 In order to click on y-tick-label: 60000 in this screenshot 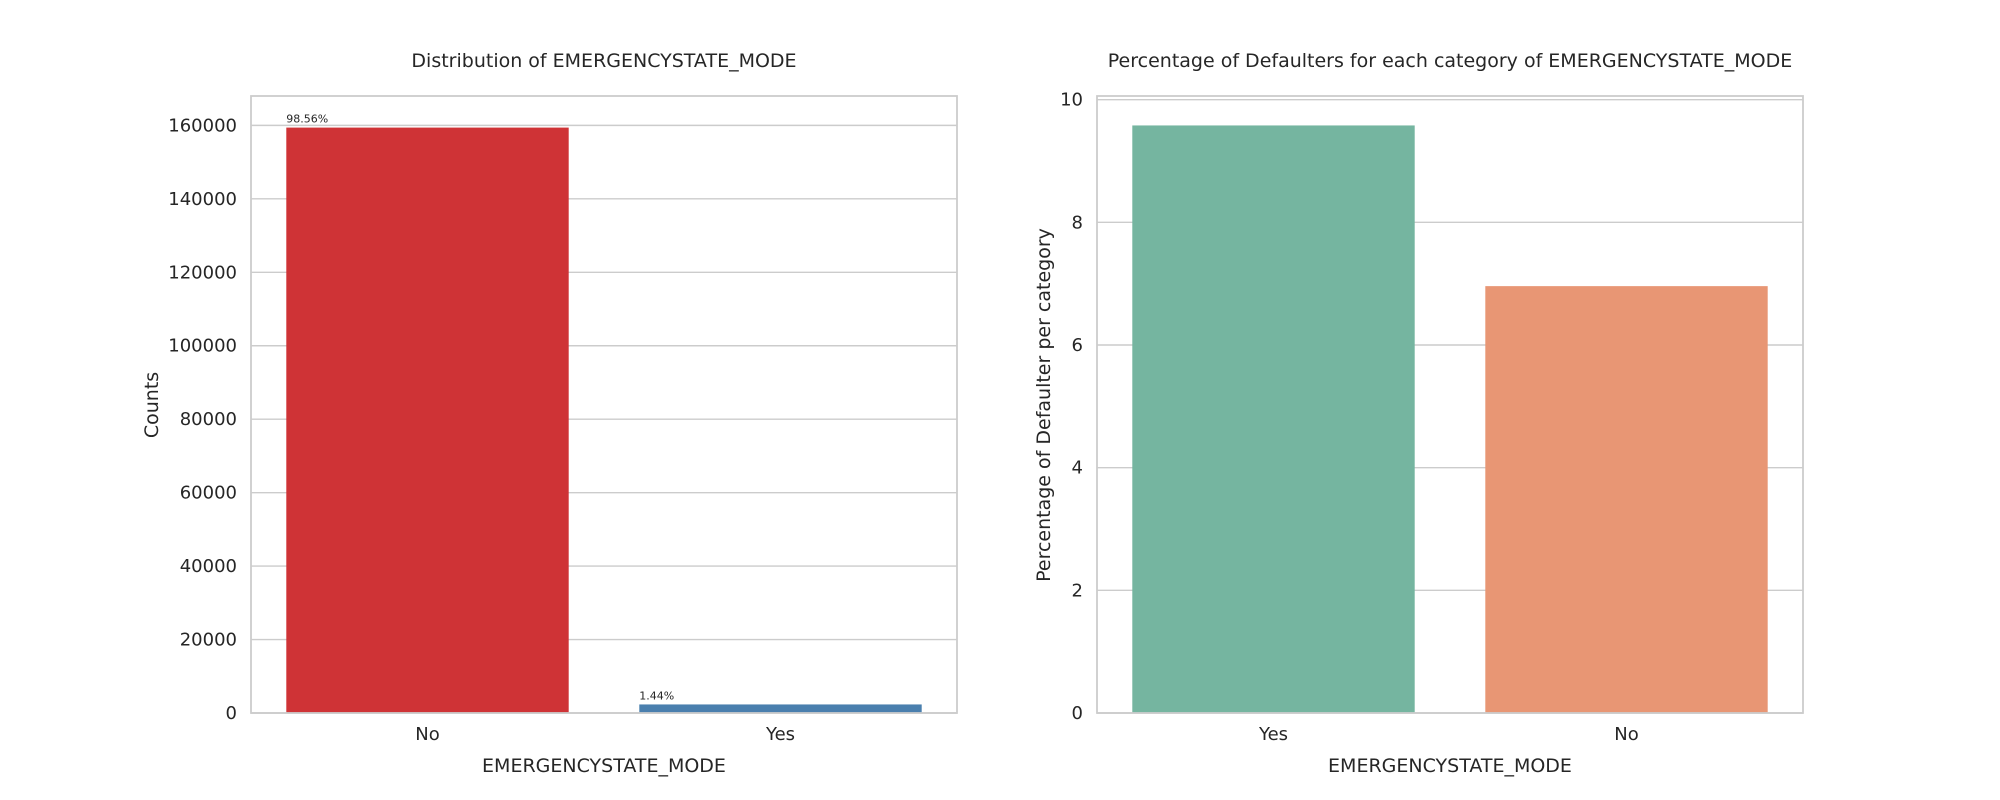, I will do `click(208, 493)`.